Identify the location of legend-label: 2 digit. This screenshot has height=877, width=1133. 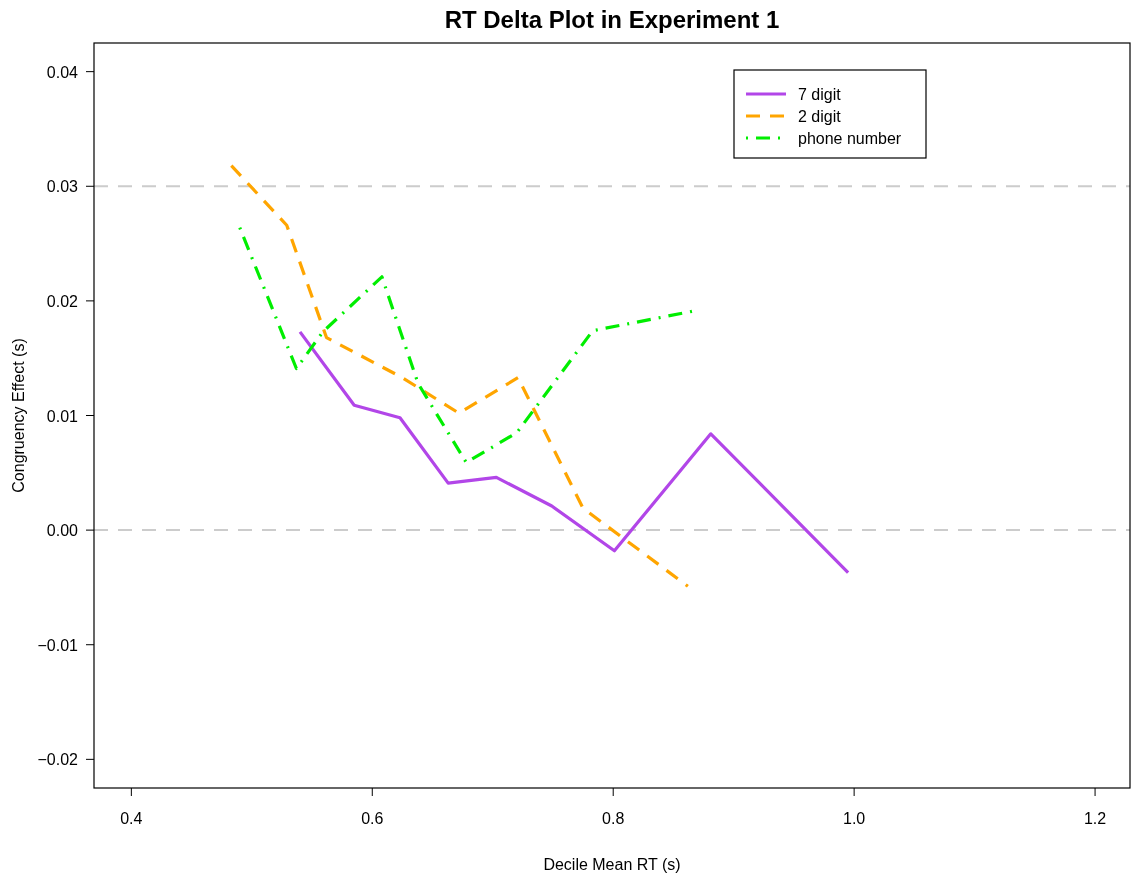
(820, 116).